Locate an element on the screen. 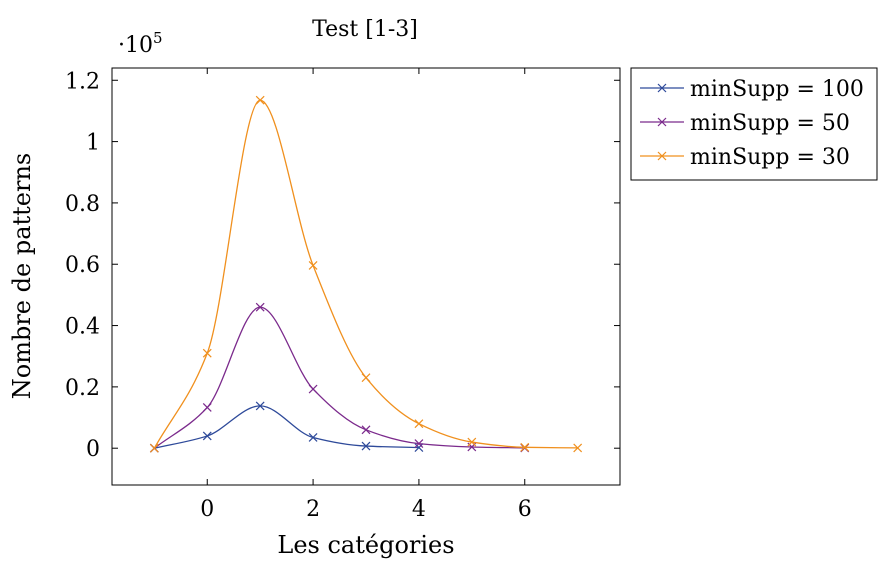  legend-label: minSupp = 50 is located at coordinates (770, 123).